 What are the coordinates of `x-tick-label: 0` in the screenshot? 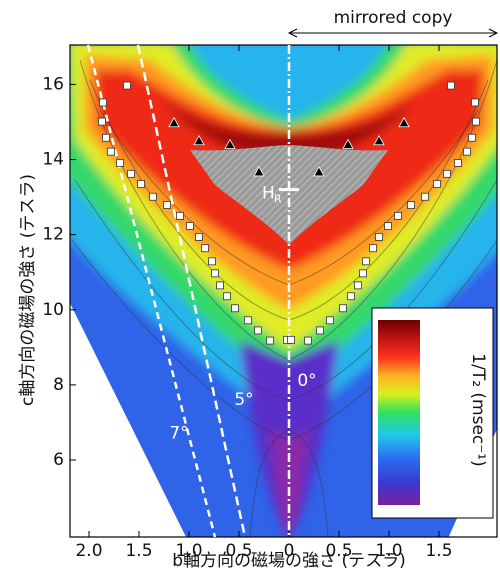 It's located at (289, 551).